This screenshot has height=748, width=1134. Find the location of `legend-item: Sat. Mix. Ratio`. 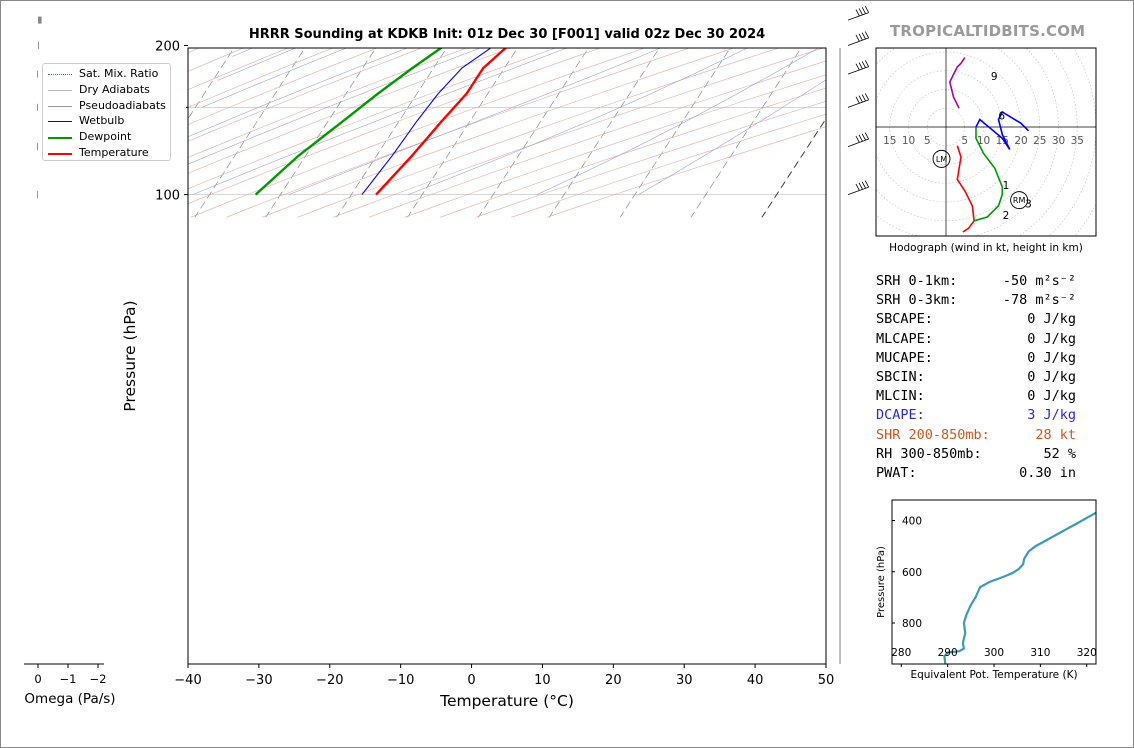

legend-item: Sat. Mix. Ratio is located at coordinates (106, 74).